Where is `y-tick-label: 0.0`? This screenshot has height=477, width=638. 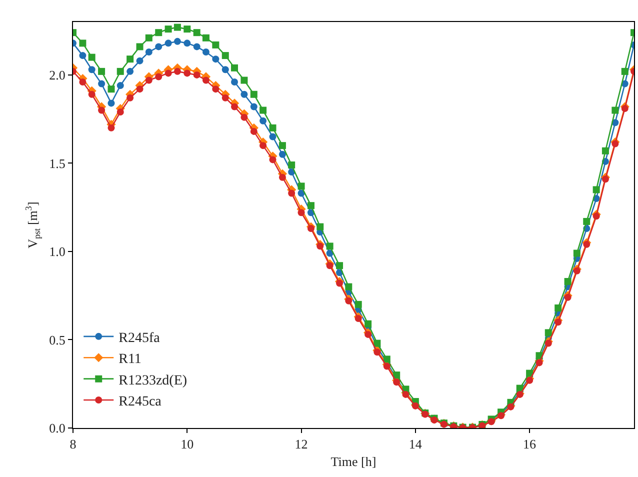 y-tick-label: 0.0 is located at coordinates (57, 428).